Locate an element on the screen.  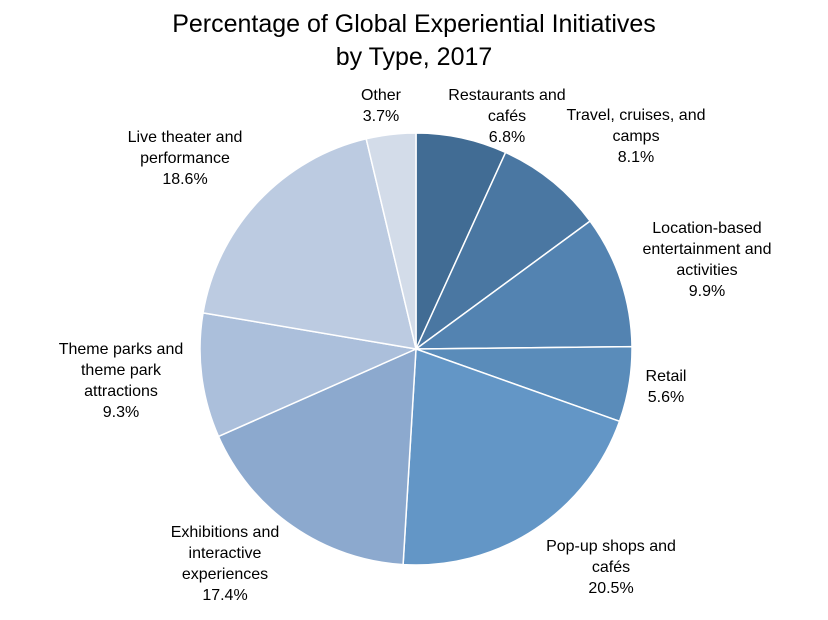
slice-name-line-theme-parks: attractions is located at coordinates (121, 391).